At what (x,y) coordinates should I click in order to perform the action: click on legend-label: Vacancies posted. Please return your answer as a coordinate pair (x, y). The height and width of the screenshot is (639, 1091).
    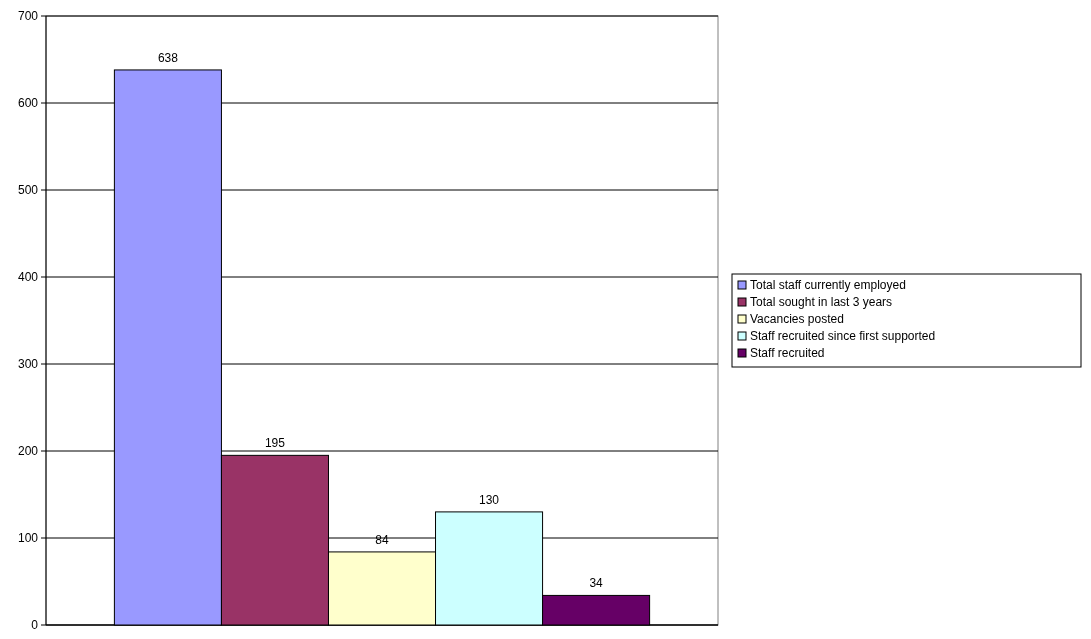
    Looking at the image, I should click on (797, 319).